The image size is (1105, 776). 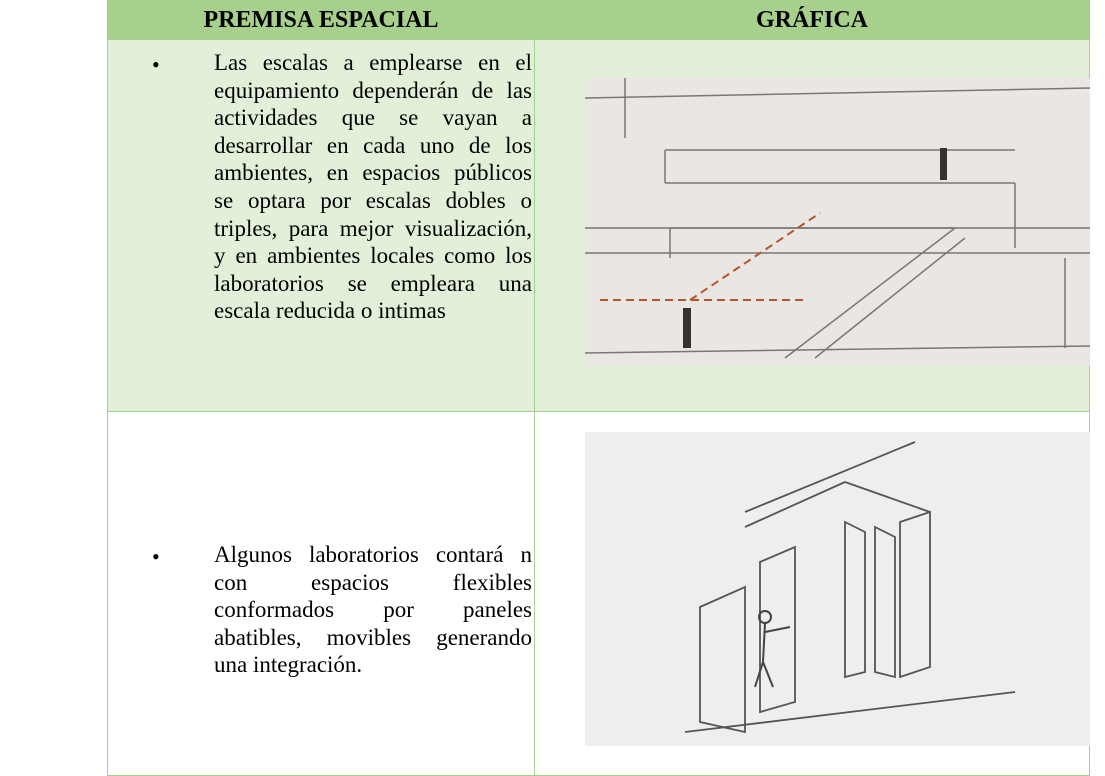 I want to click on header-cell: PREMISA ESPACIAL, so click(x=321, y=20).